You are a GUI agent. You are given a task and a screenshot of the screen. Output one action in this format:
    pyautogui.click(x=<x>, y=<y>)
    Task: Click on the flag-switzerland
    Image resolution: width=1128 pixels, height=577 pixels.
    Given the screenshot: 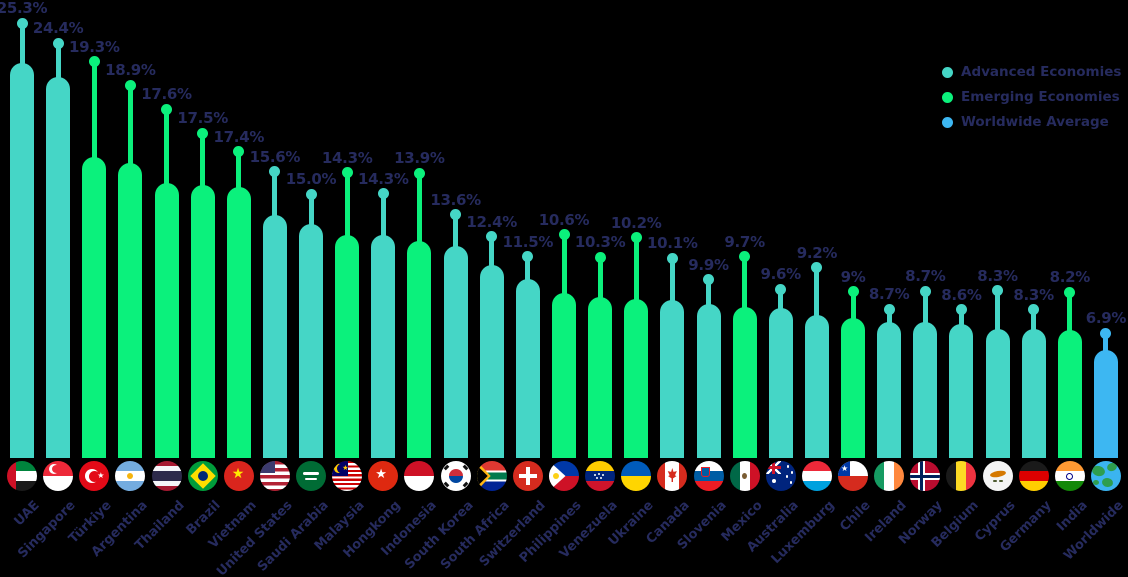 What is the action you would take?
    pyautogui.click(x=527, y=476)
    